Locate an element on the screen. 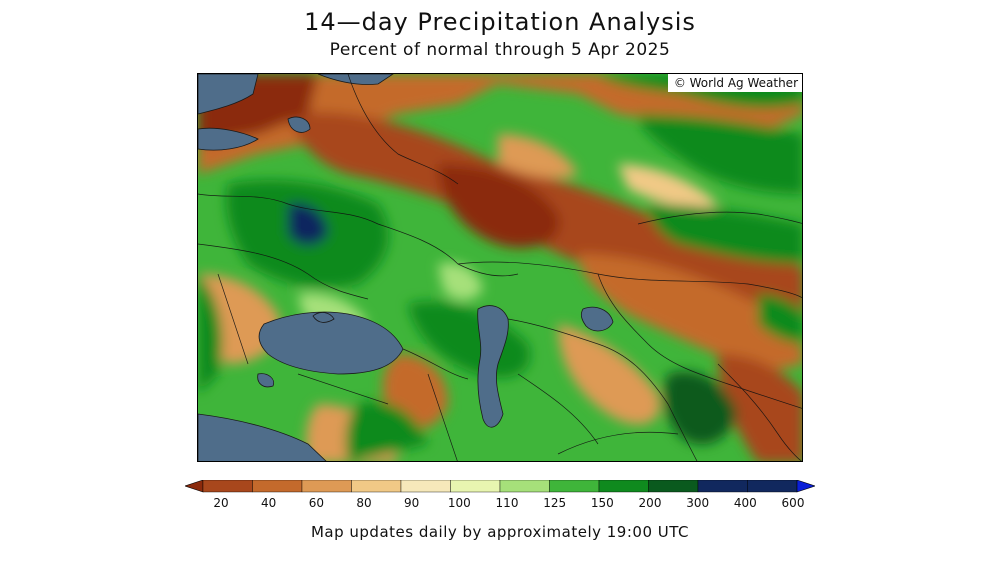 This screenshot has height=562, width=1000. map-credit: © World Ag Weather is located at coordinates (734, 83).